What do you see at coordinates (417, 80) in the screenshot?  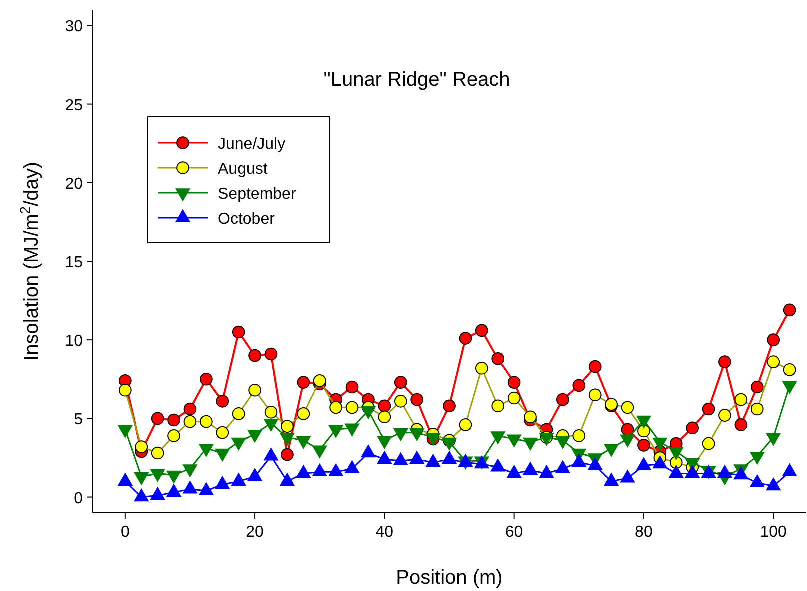 I see `text: "Lunar Ridge" Reach` at bounding box center [417, 80].